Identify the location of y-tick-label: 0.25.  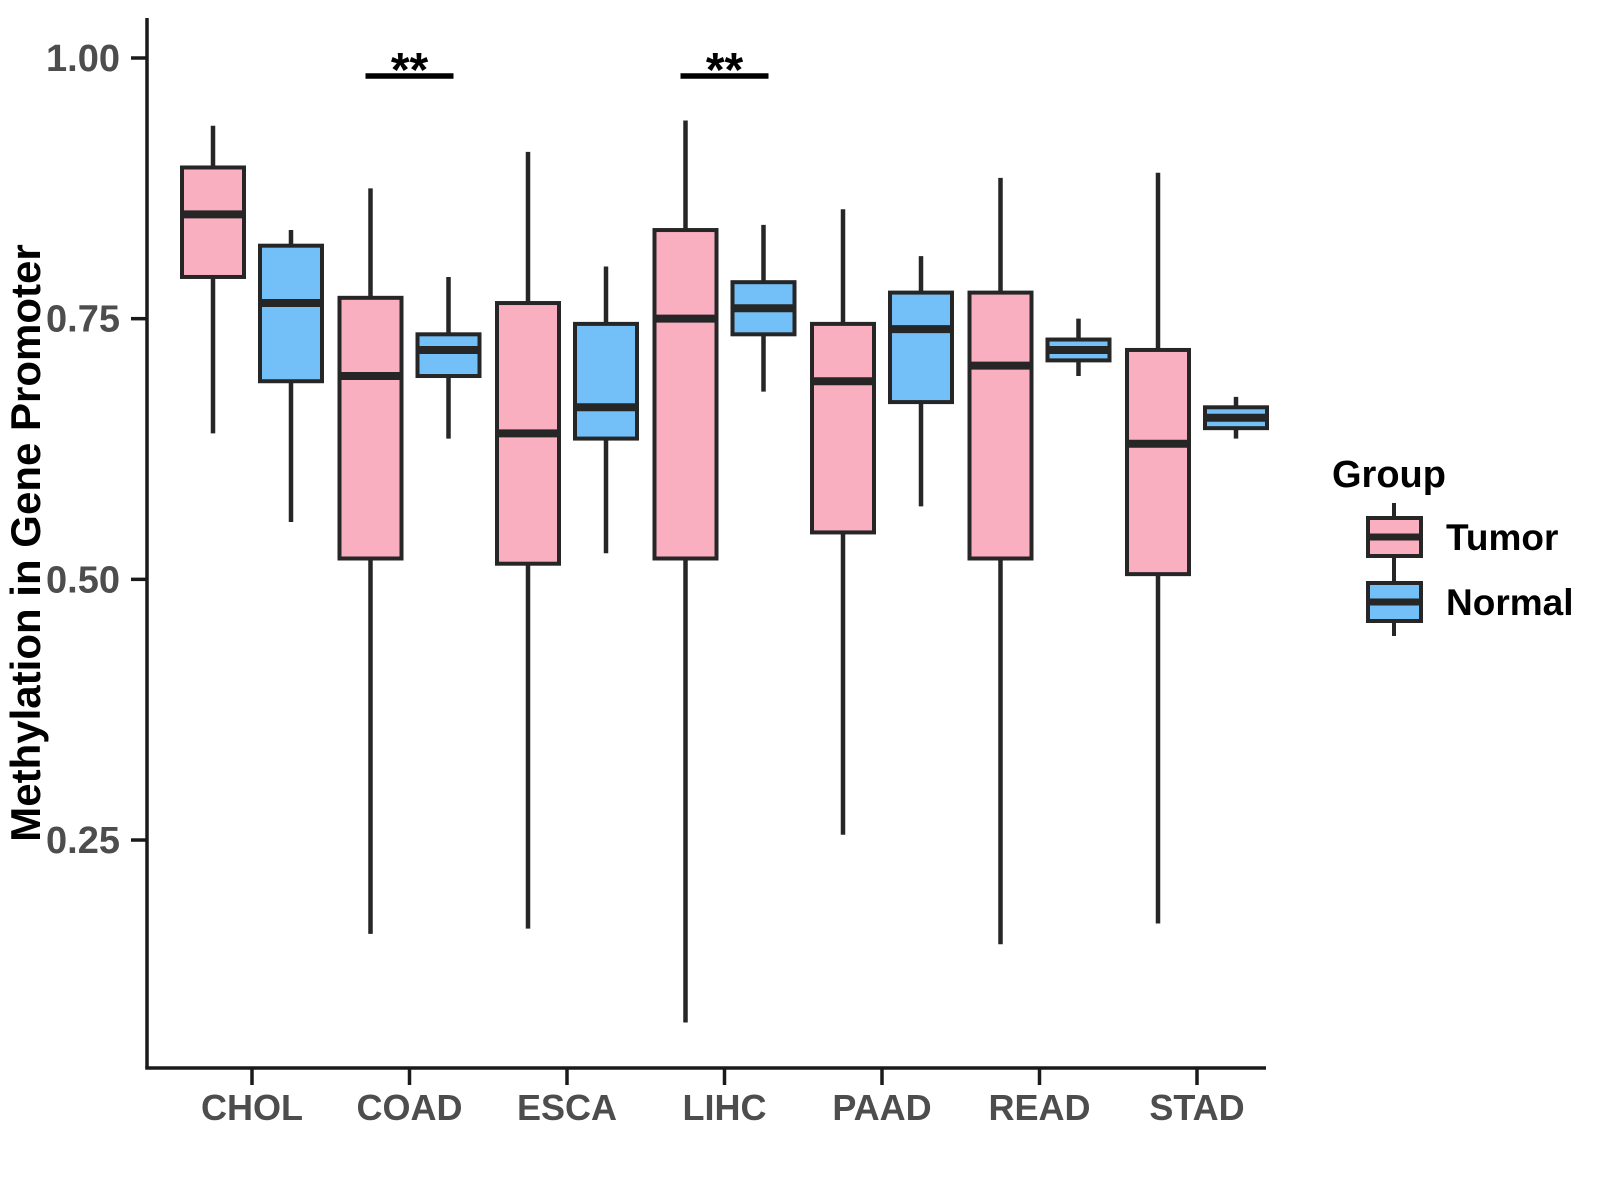
(83, 841).